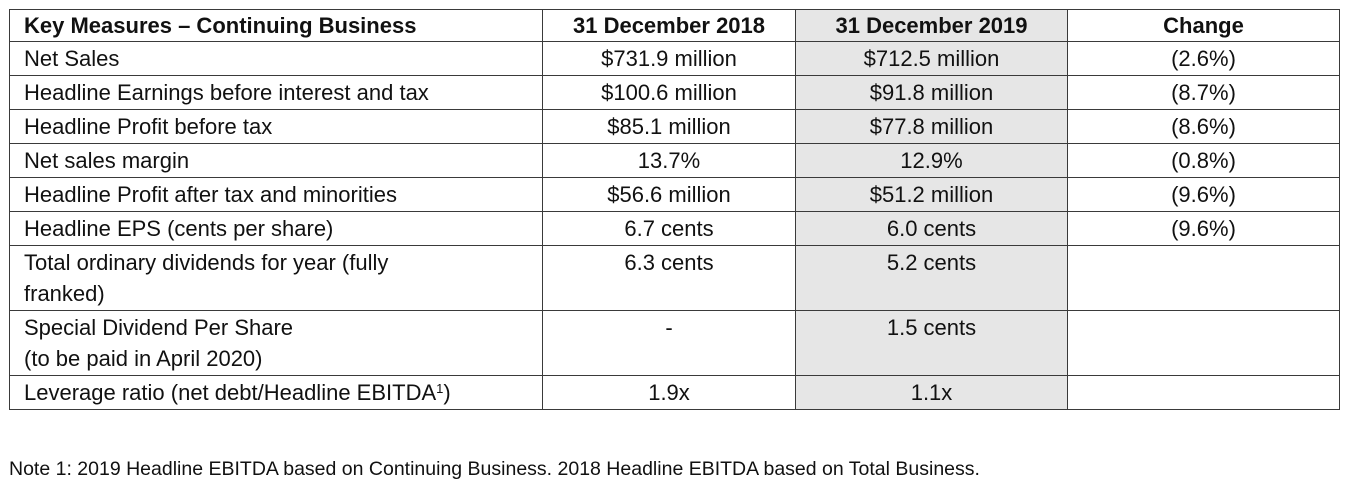  I want to click on value-2019-cell: 1.5 cents, so click(931, 343).